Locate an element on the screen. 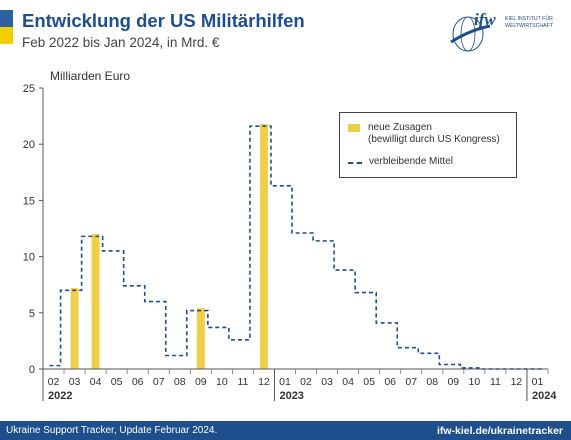 The image size is (571, 440). legend-item-line: verbleibende Mittel is located at coordinates (400, 162).